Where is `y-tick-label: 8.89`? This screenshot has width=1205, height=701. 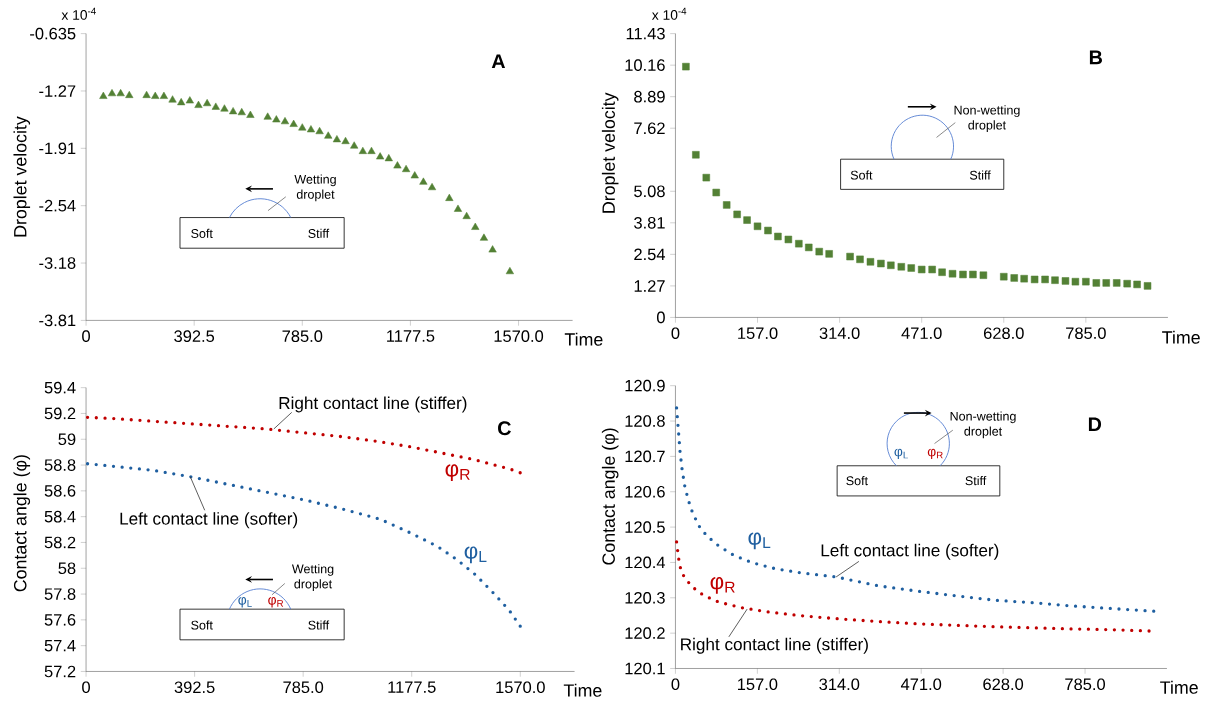
y-tick-label: 8.89 is located at coordinates (649, 96).